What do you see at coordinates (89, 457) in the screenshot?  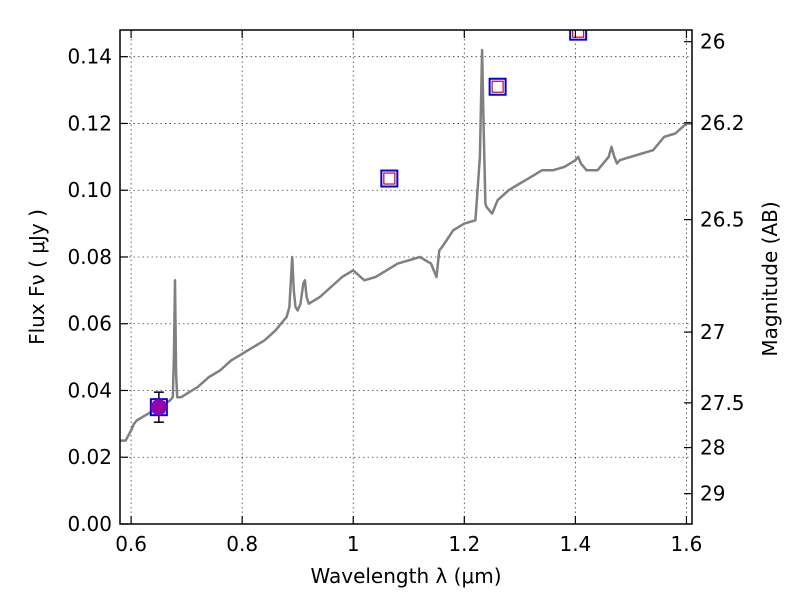 I see `y-tick-label: 0.02` at bounding box center [89, 457].